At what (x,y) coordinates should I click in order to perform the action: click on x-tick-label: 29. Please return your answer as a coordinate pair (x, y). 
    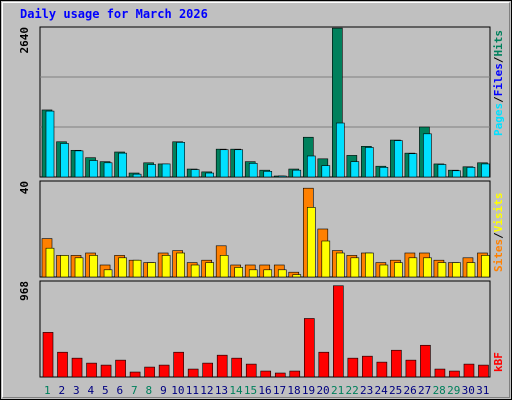
    Looking at the image, I should click on (453, 390).